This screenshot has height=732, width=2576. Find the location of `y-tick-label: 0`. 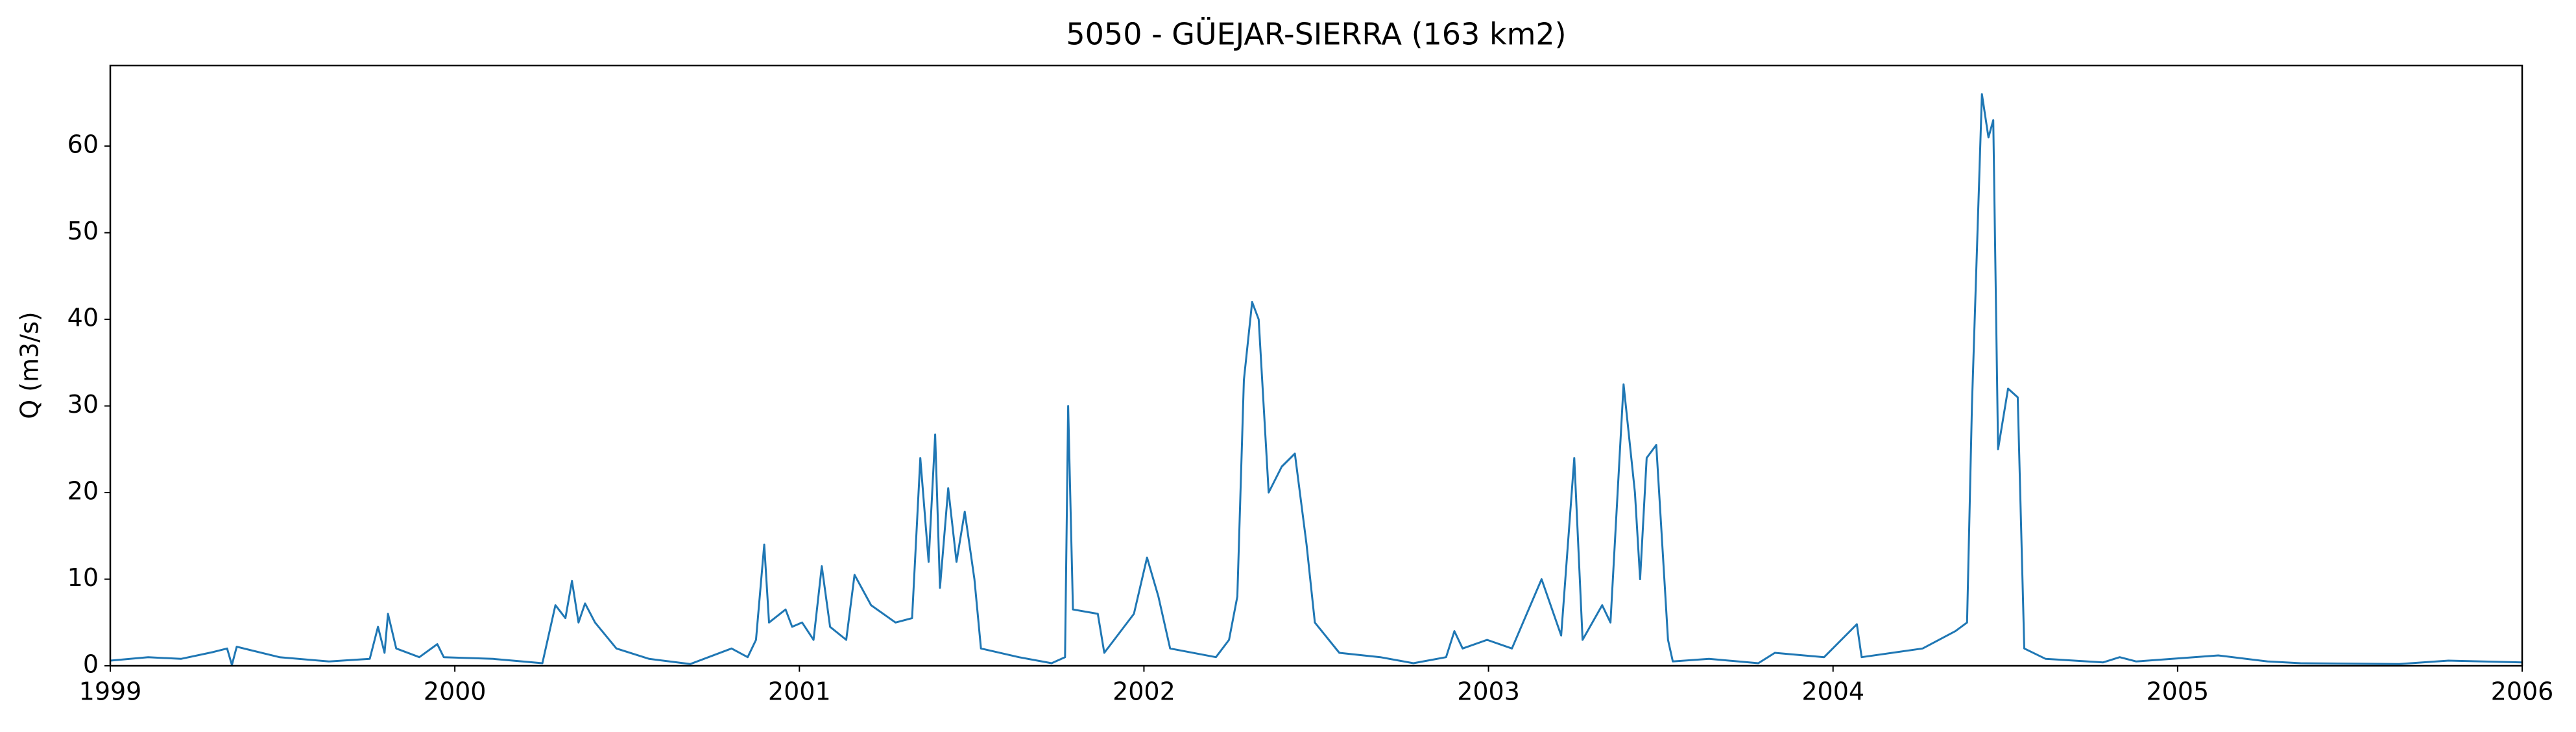

y-tick-label: 0 is located at coordinates (91, 664).